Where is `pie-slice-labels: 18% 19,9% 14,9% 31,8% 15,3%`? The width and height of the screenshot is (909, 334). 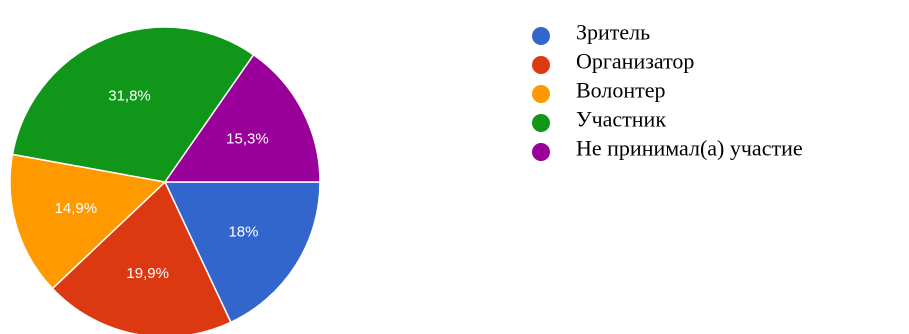
pie-slice-labels: 18% 19,9% 14,9% 31,8% 15,3% is located at coordinates (162, 185).